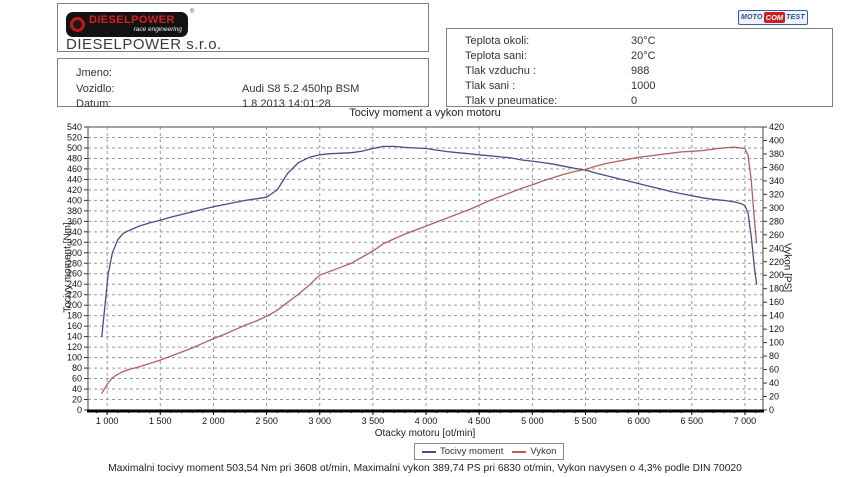 This screenshot has height=477, width=850. What do you see at coordinates (74, 148) in the screenshot?
I see `svg-text: 500` at bounding box center [74, 148].